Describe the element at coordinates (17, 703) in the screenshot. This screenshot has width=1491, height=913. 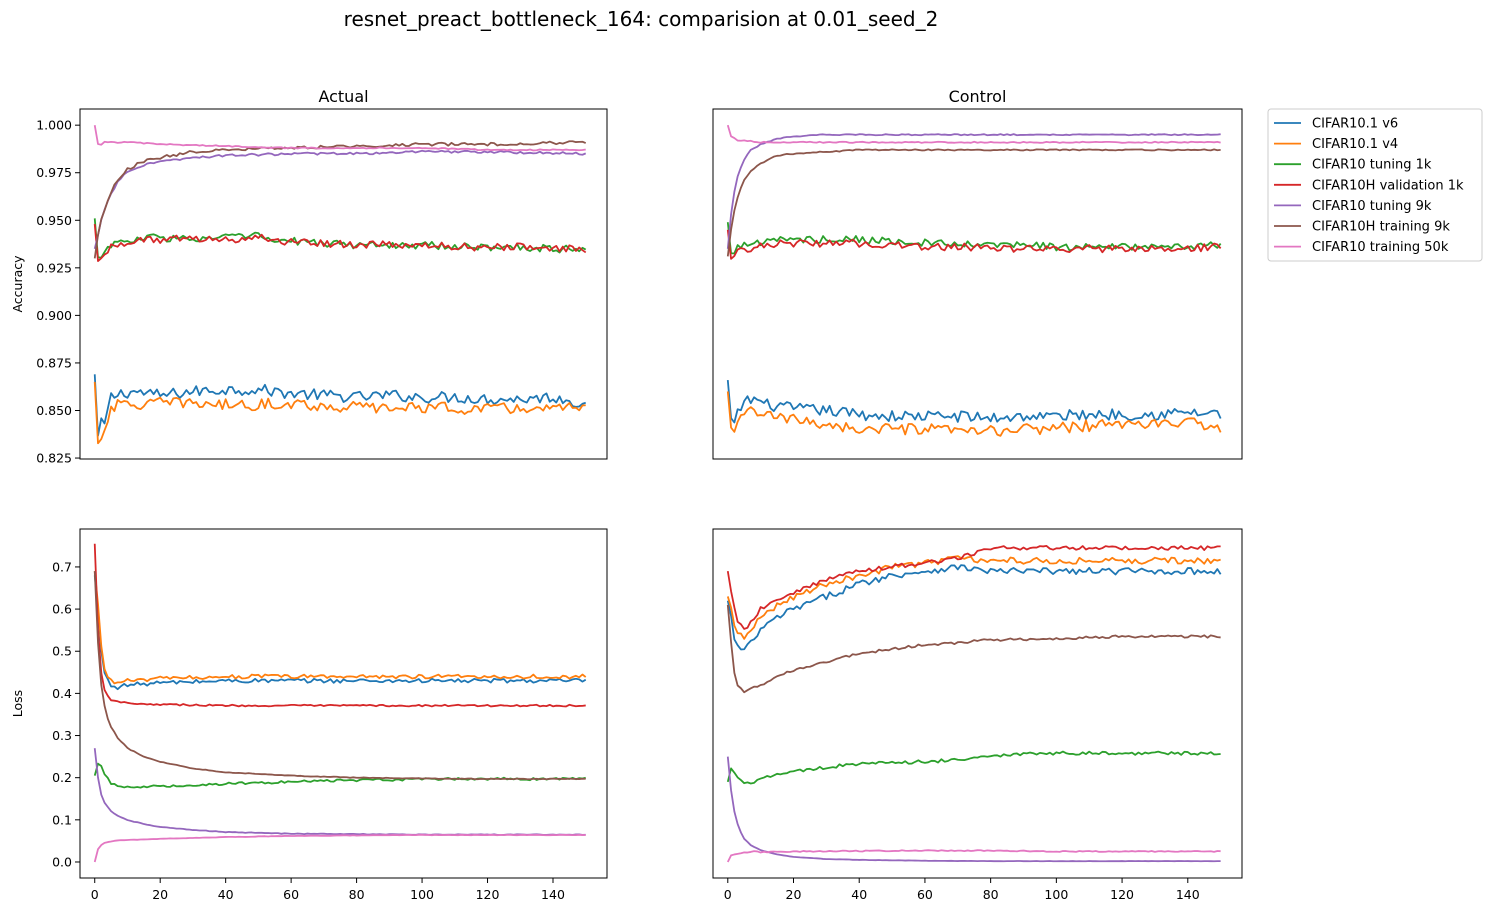
I see `y-axis-label: Loss` at that location.